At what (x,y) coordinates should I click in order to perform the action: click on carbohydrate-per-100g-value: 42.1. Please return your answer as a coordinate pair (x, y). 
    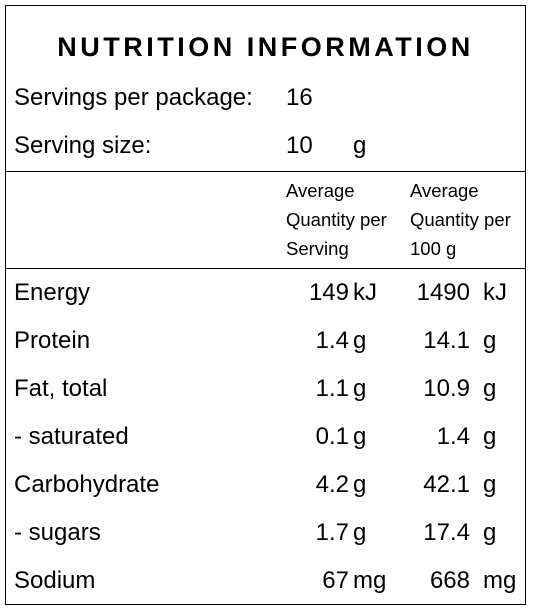
    Looking at the image, I should click on (446, 484).